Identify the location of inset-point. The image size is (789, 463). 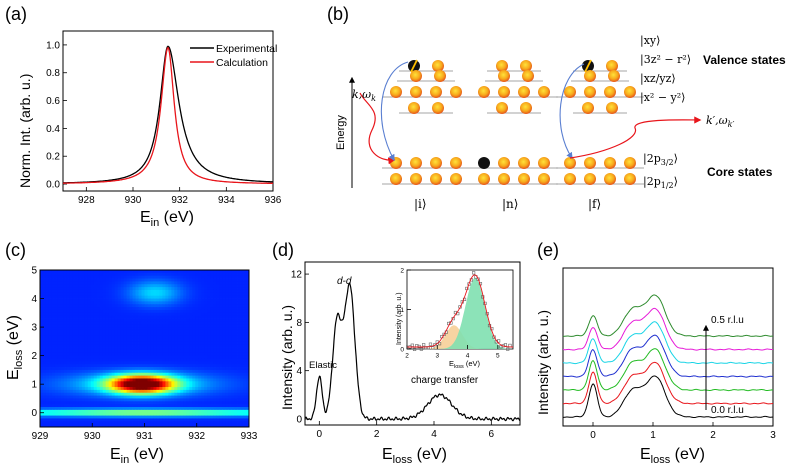
(439, 344).